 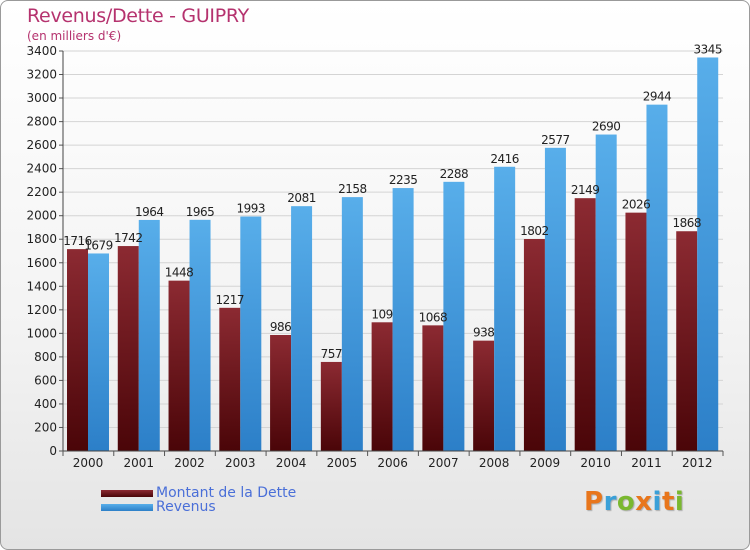 What do you see at coordinates (88, 463) in the screenshot?
I see `x-tick-label: 2000` at bounding box center [88, 463].